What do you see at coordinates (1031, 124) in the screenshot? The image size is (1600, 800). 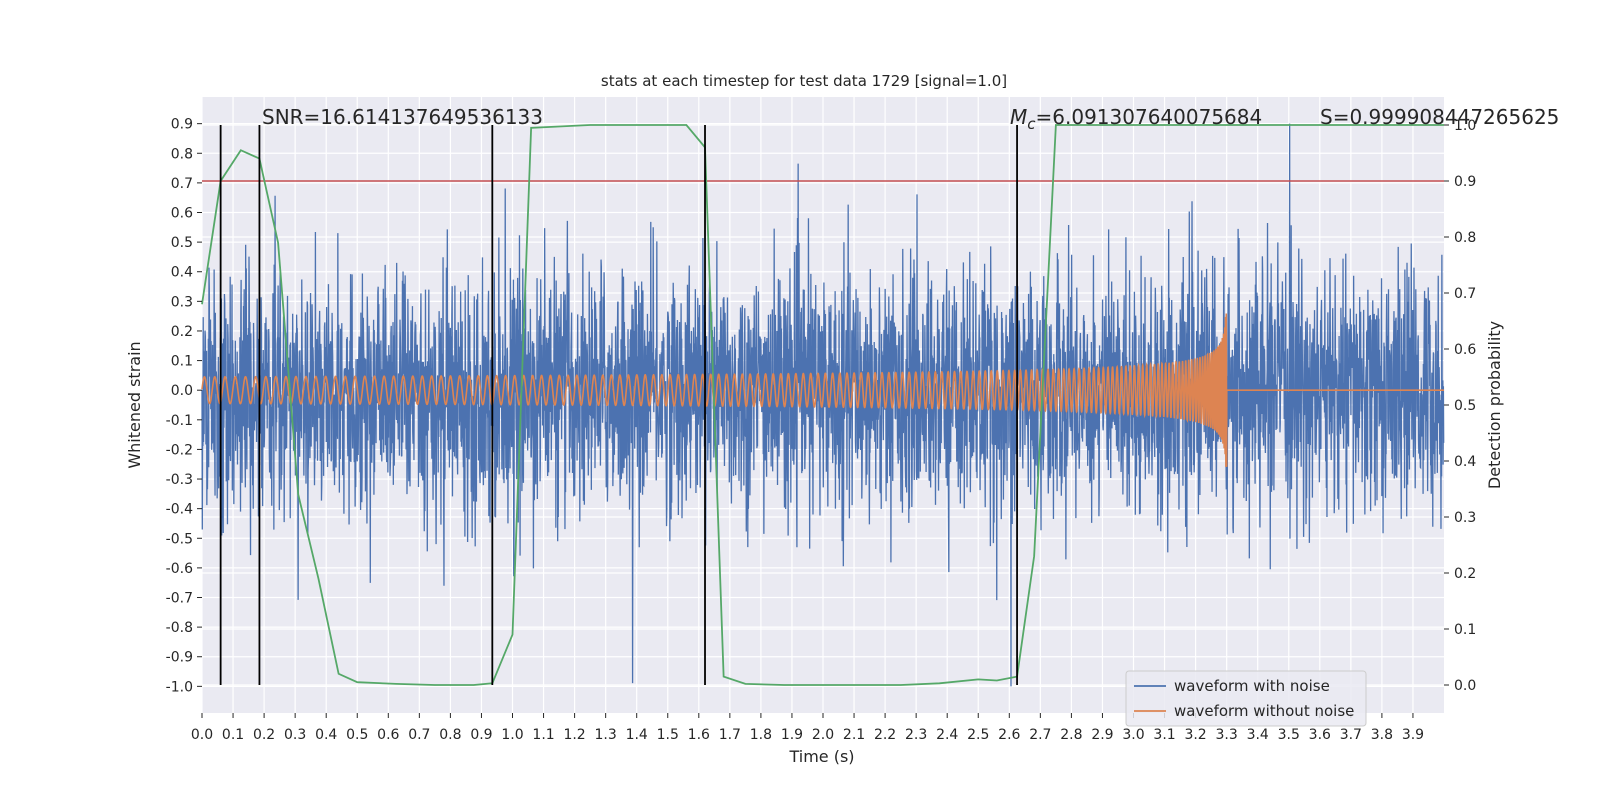 I see `chirp-mass-subscript: c` at bounding box center [1031, 124].